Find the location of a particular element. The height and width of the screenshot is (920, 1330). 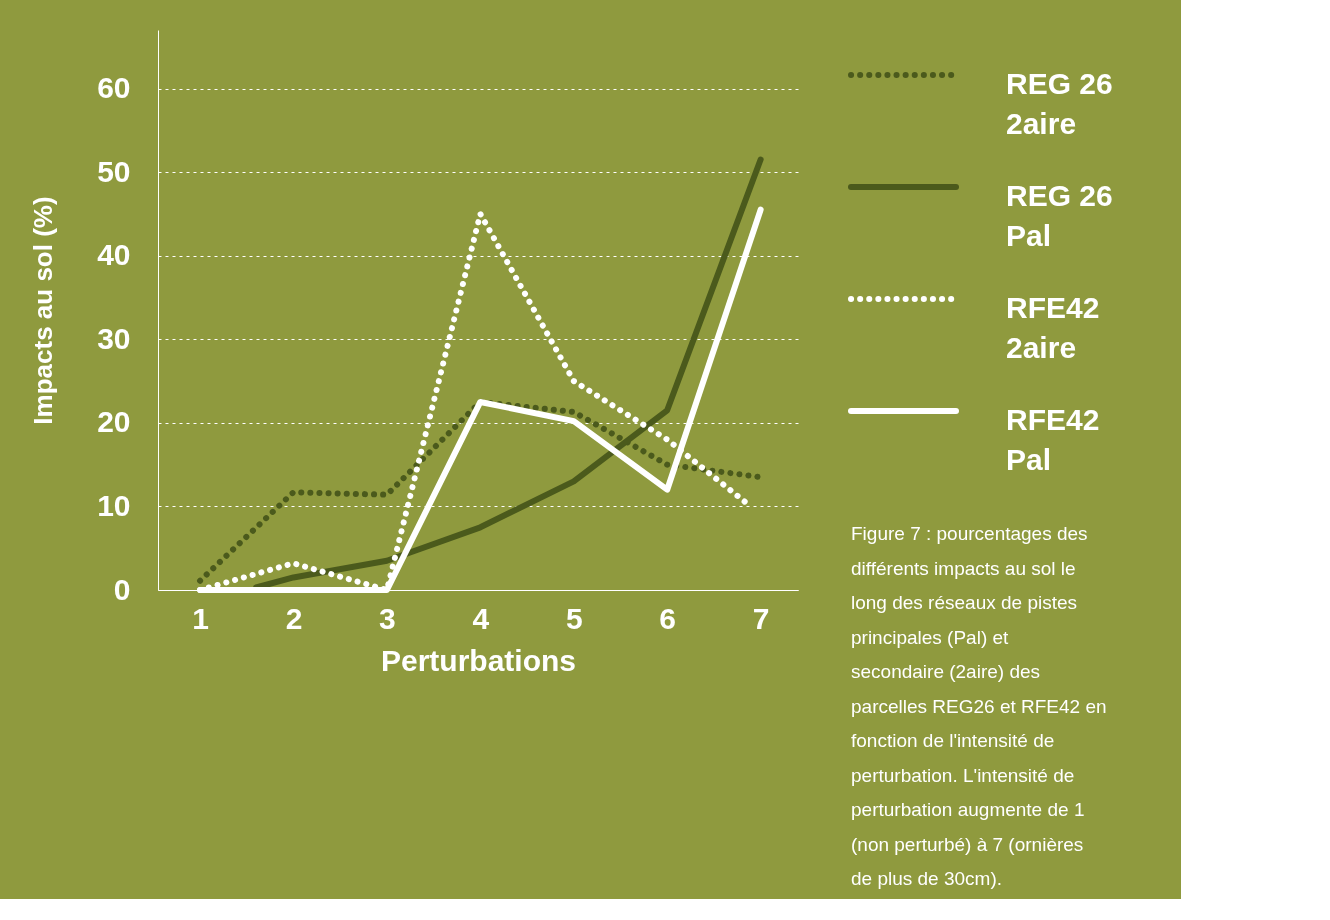

x-tick-label: 7 is located at coordinates (761, 618).